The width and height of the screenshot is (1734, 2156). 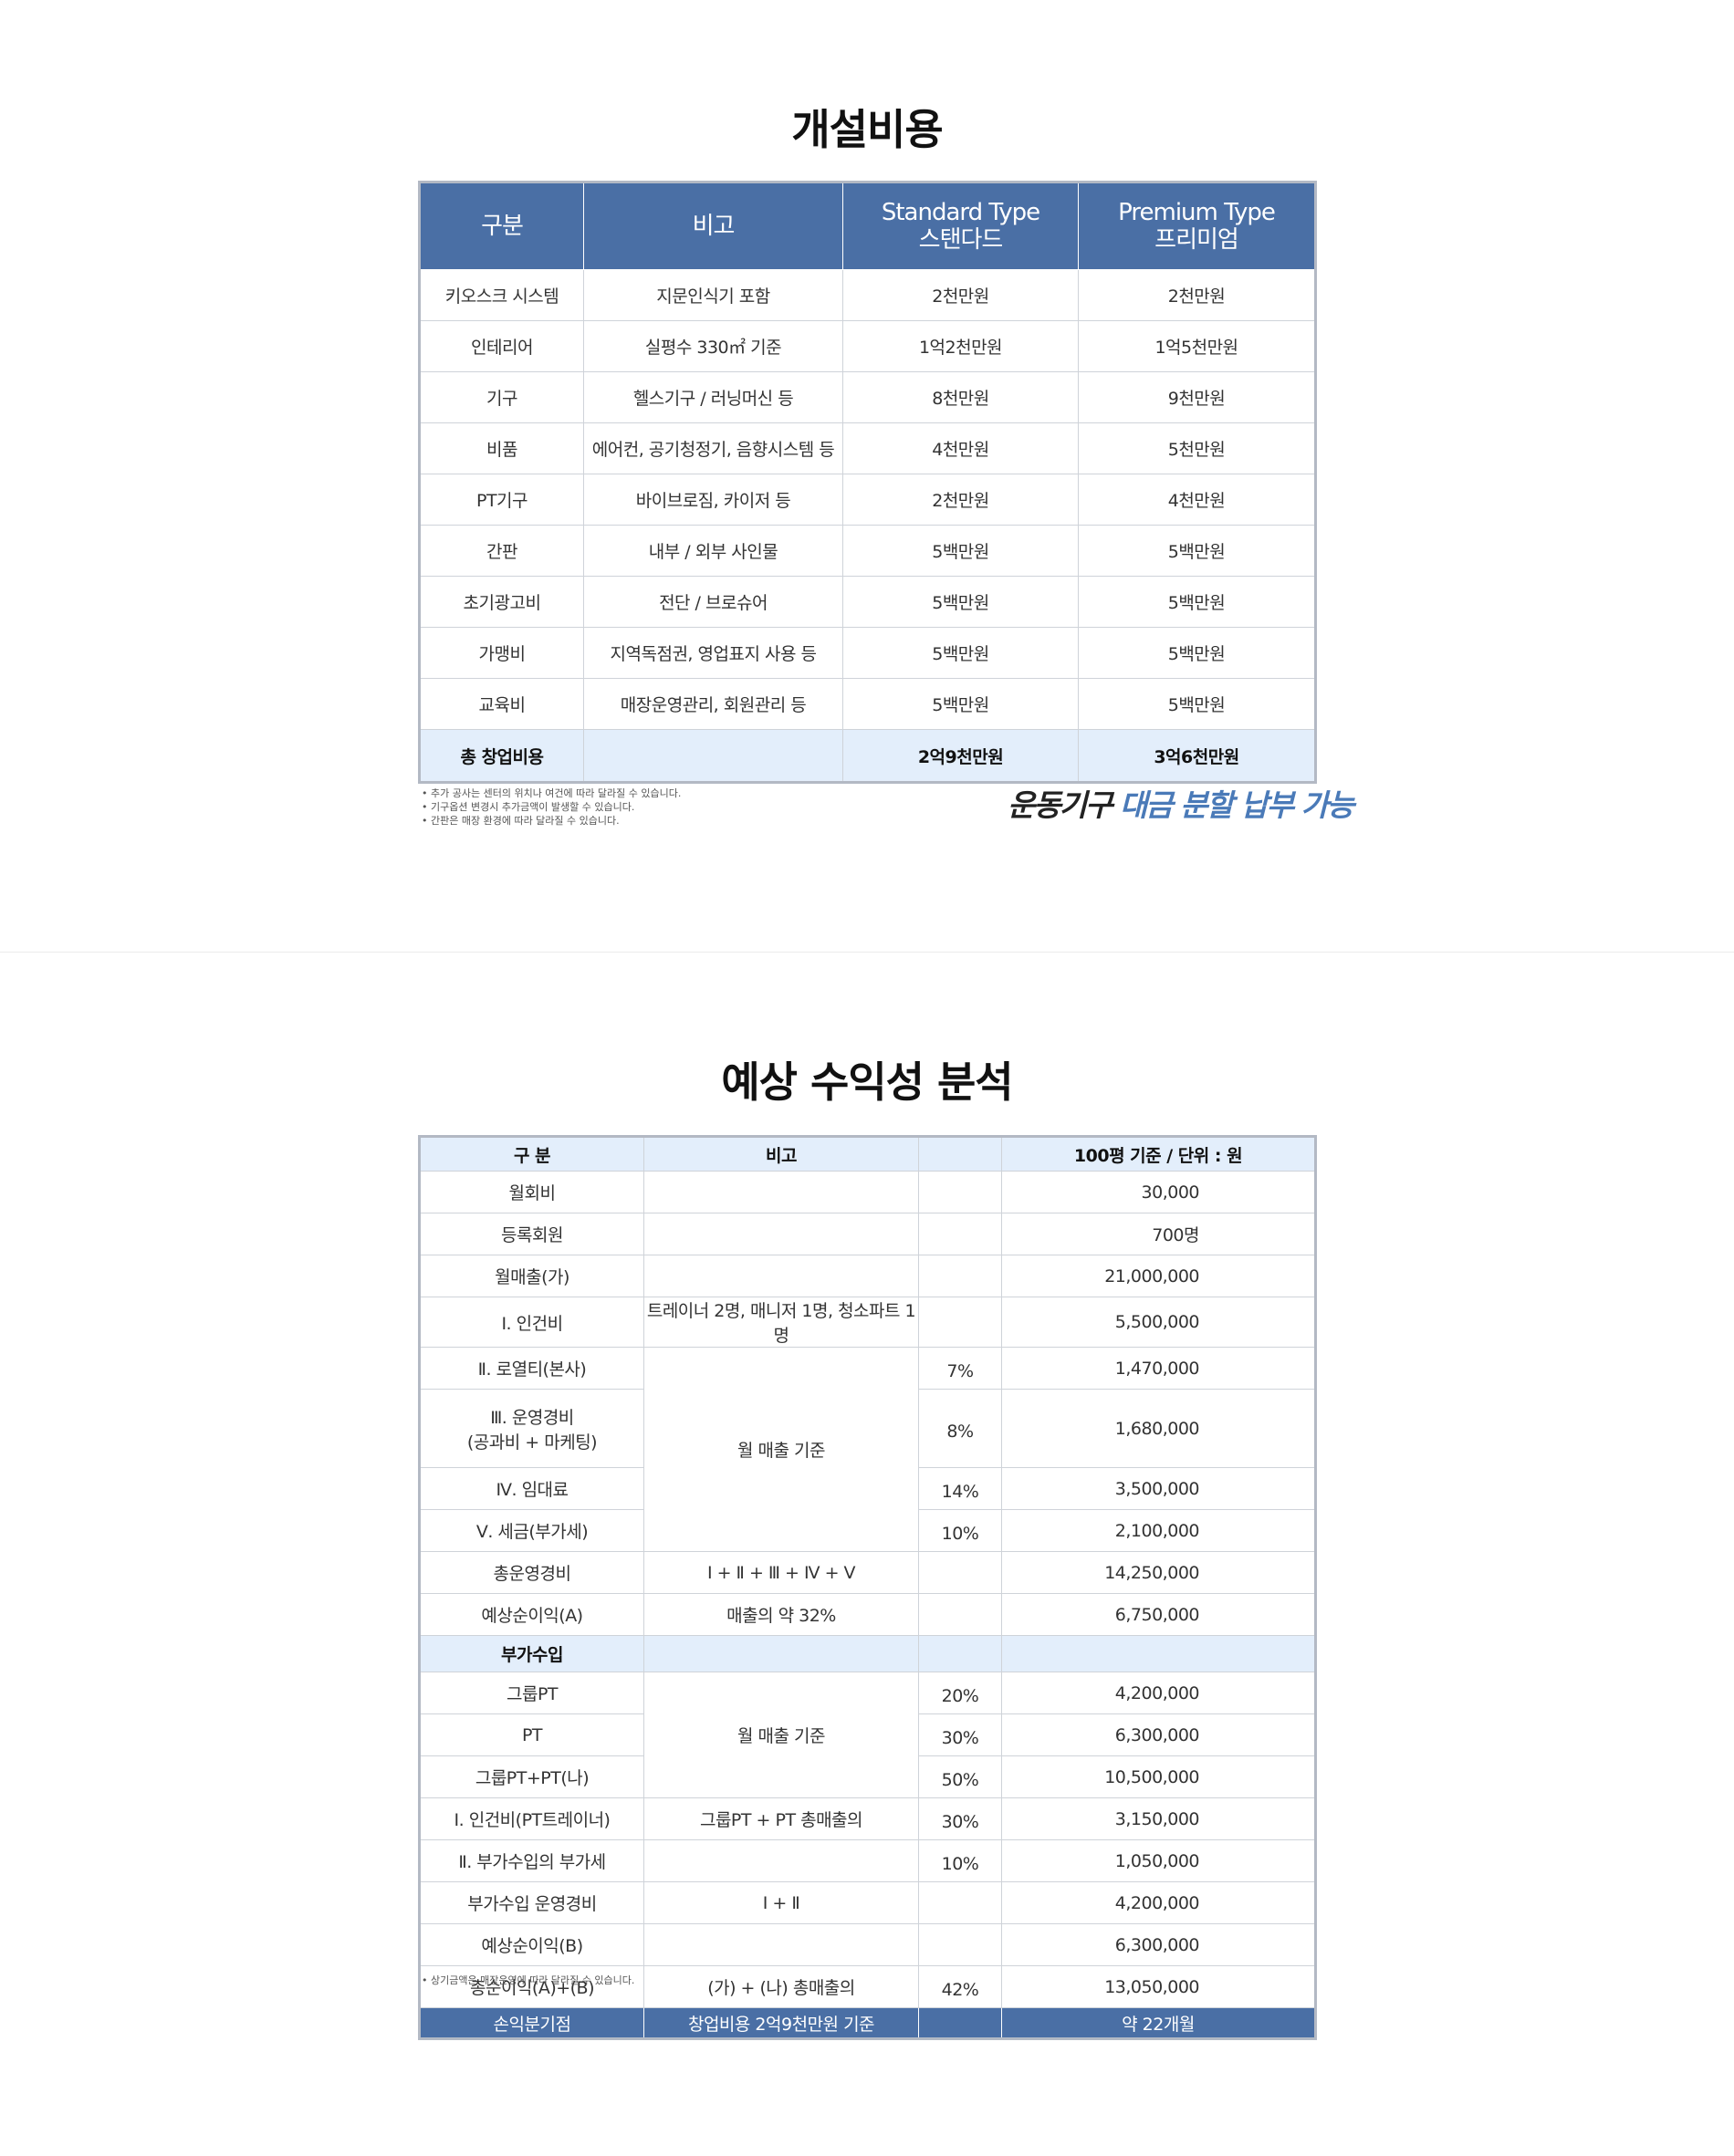 I want to click on breakeven-category: 손익분기점, so click(x=531, y=2023).